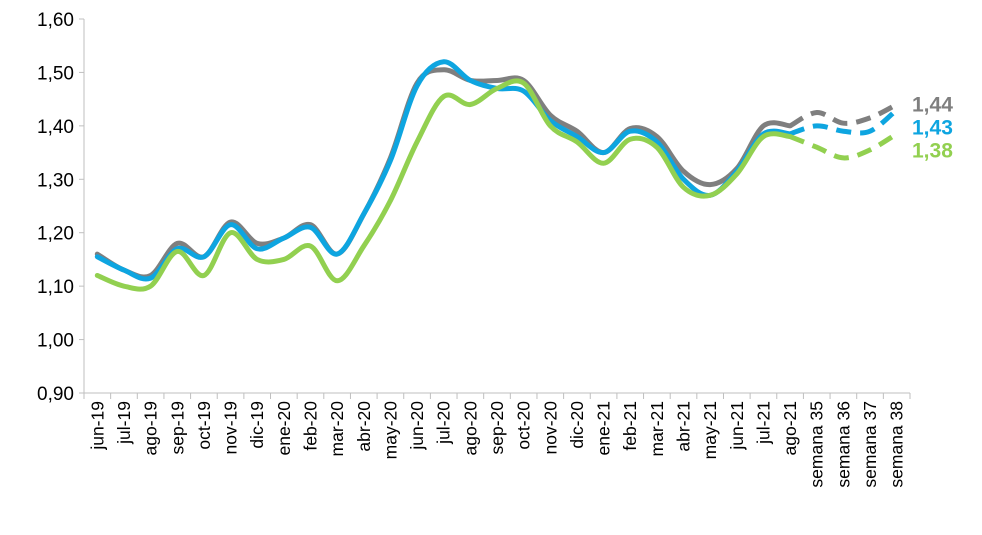 Image resolution: width=982 pixels, height=535 pixels. I want to click on series-end-label: 1,43, so click(932, 127).